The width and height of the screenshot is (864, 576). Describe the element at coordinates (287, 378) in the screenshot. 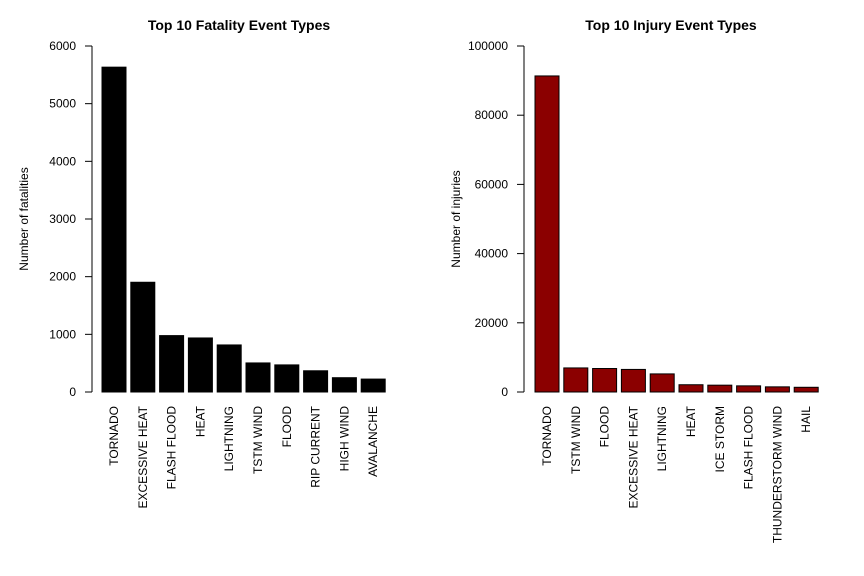

I see `fatality-bar-flood` at that location.